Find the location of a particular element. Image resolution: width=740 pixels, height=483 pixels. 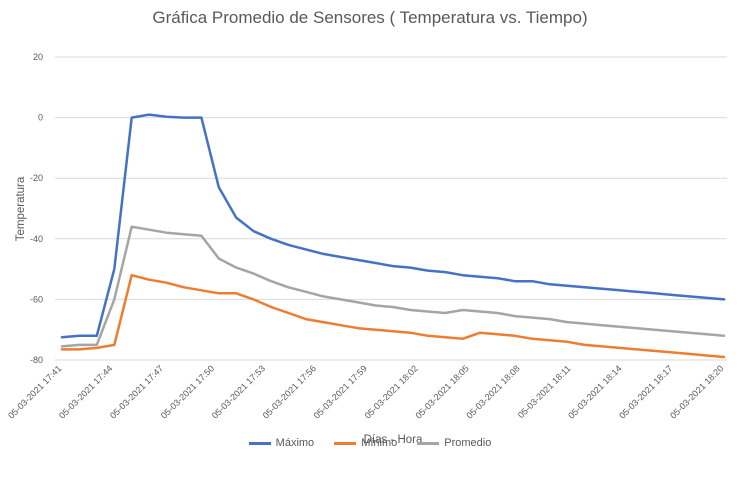

legend-label: Máximo is located at coordinates (295, 443).